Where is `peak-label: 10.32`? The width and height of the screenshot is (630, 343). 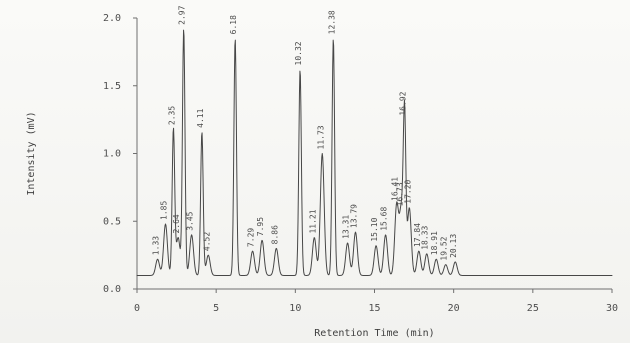 peak-label: 10.32 is located at coordinates (298, 53).